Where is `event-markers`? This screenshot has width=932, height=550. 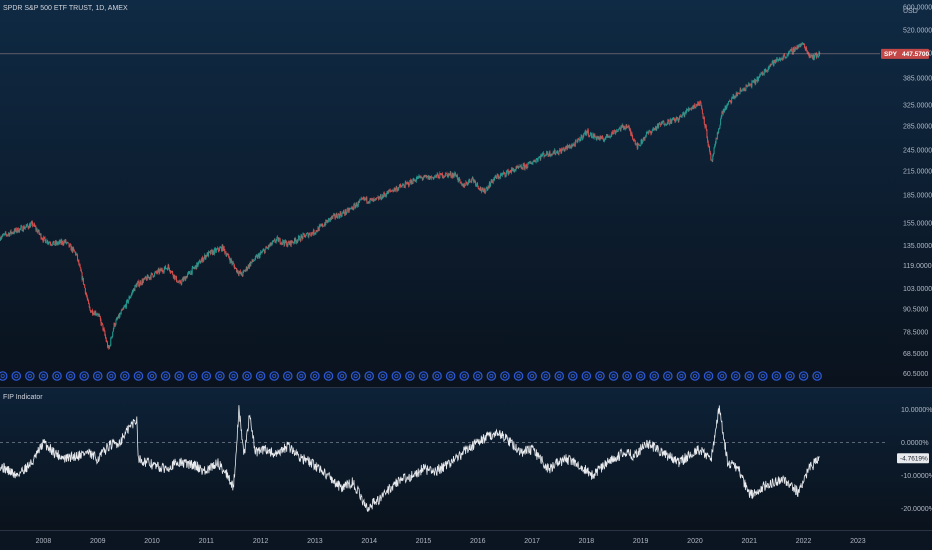
event-markers is located at coordinates (411, 376).